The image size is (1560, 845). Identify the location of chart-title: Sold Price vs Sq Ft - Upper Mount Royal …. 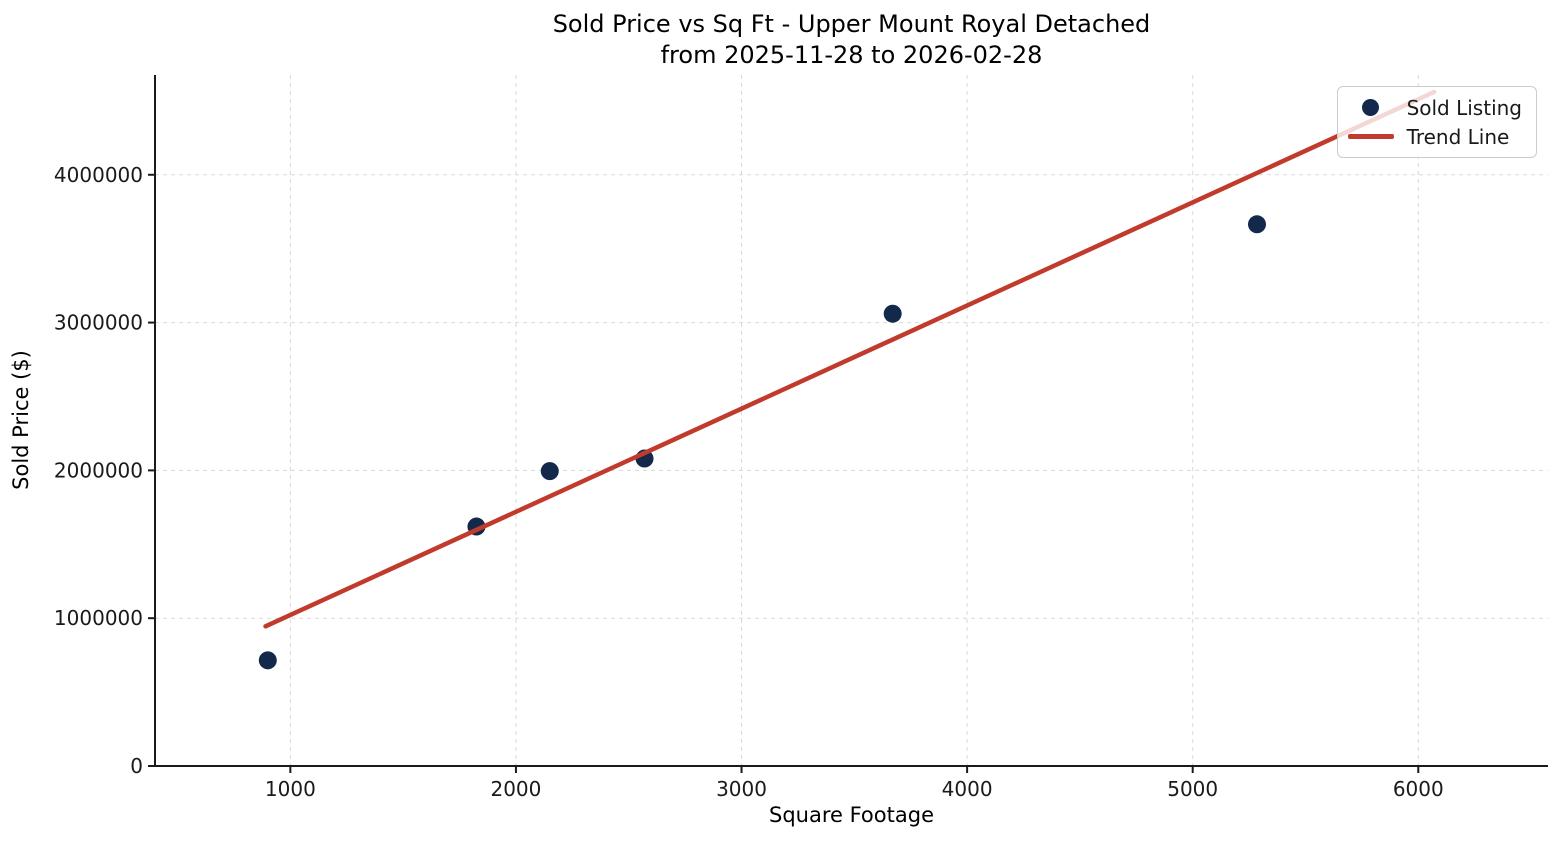
(851, 39).